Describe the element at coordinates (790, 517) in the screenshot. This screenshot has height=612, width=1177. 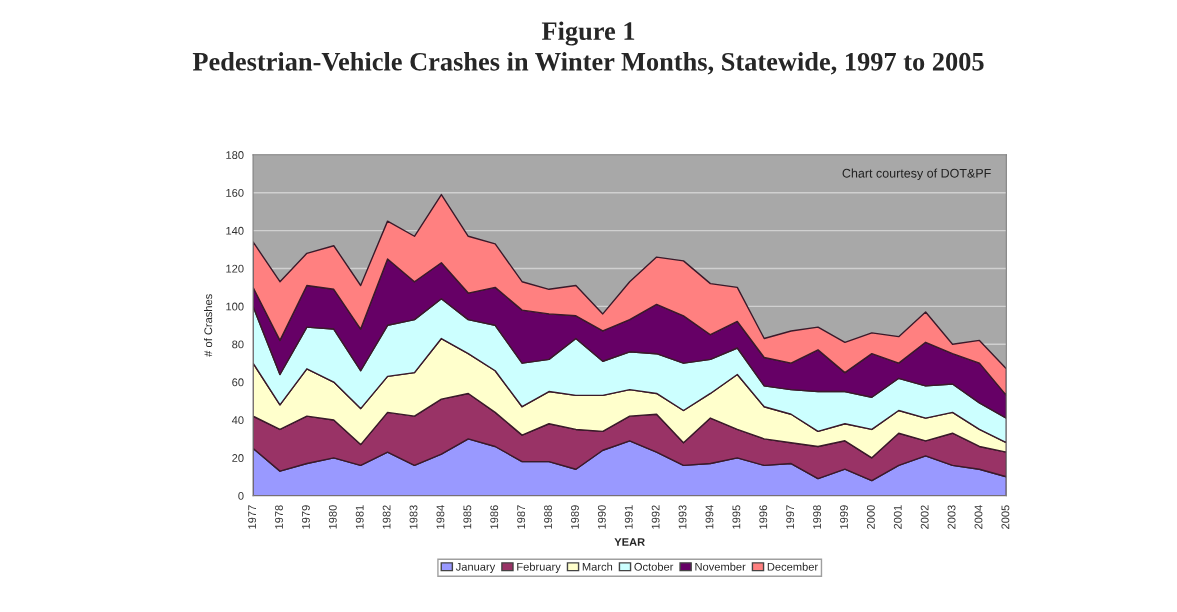
I see `x-tick-label: 1997` at that location.